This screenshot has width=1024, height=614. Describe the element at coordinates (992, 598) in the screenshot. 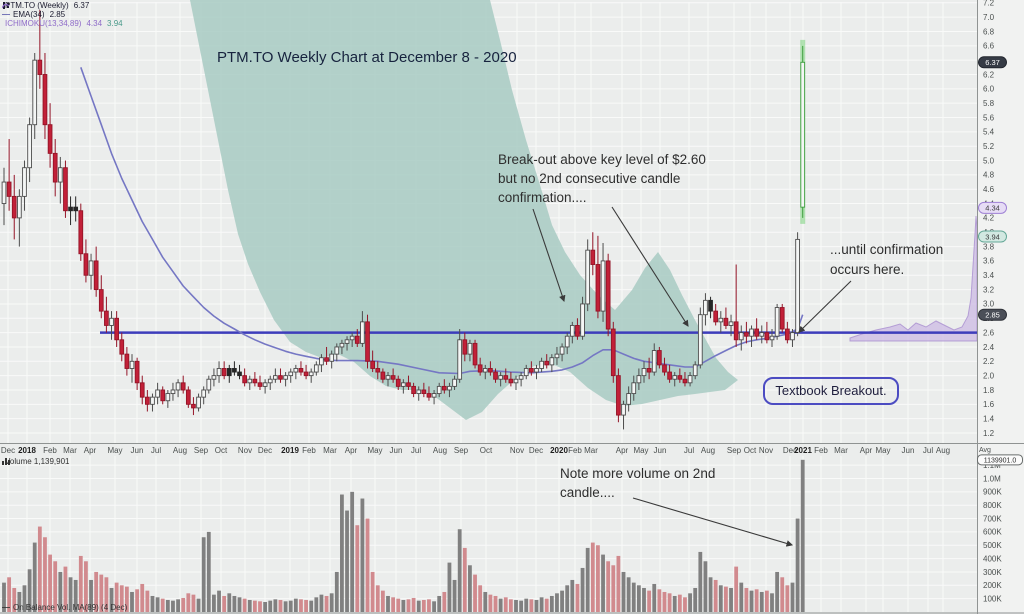

I see `svg-text: 100K` at that location.